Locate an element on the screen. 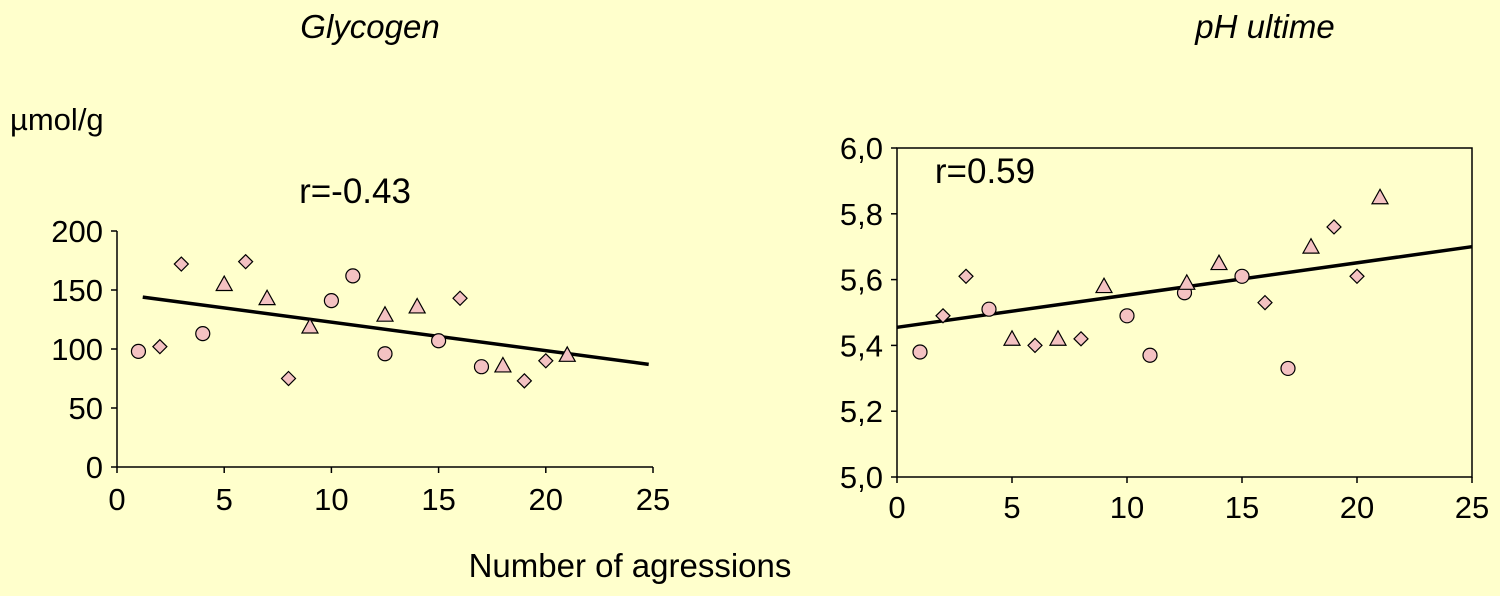  trend-line is located at coordinates (395, 331).